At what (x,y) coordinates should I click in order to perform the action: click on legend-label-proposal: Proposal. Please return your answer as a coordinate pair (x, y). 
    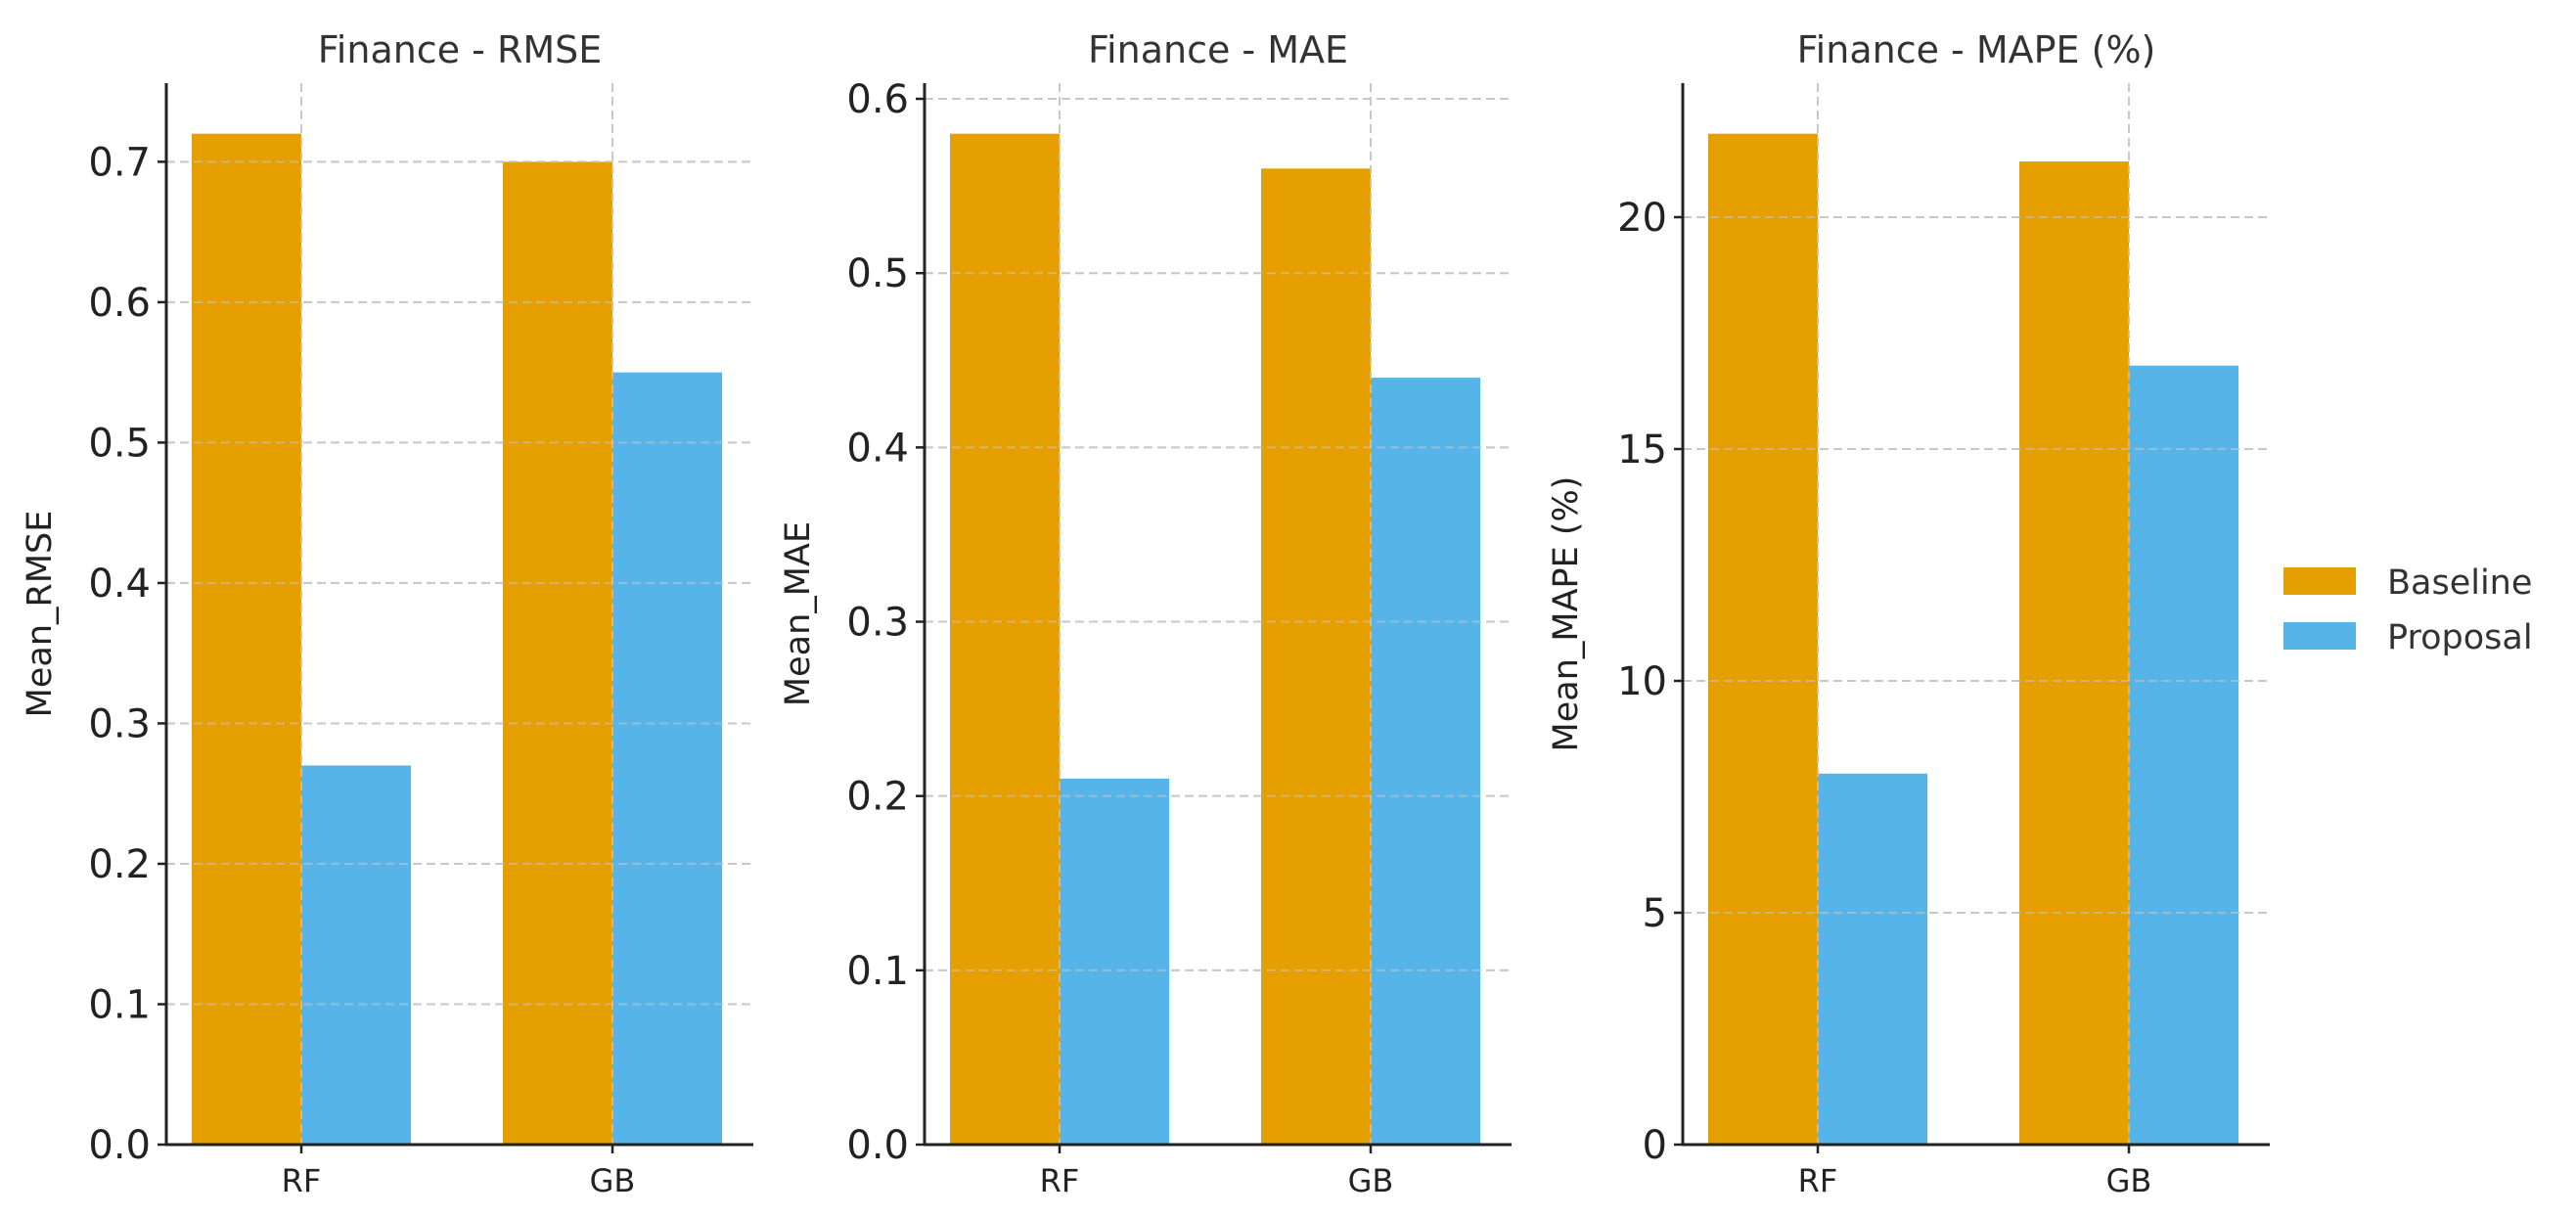
    Looking at the image, I should click on (2460, 637).